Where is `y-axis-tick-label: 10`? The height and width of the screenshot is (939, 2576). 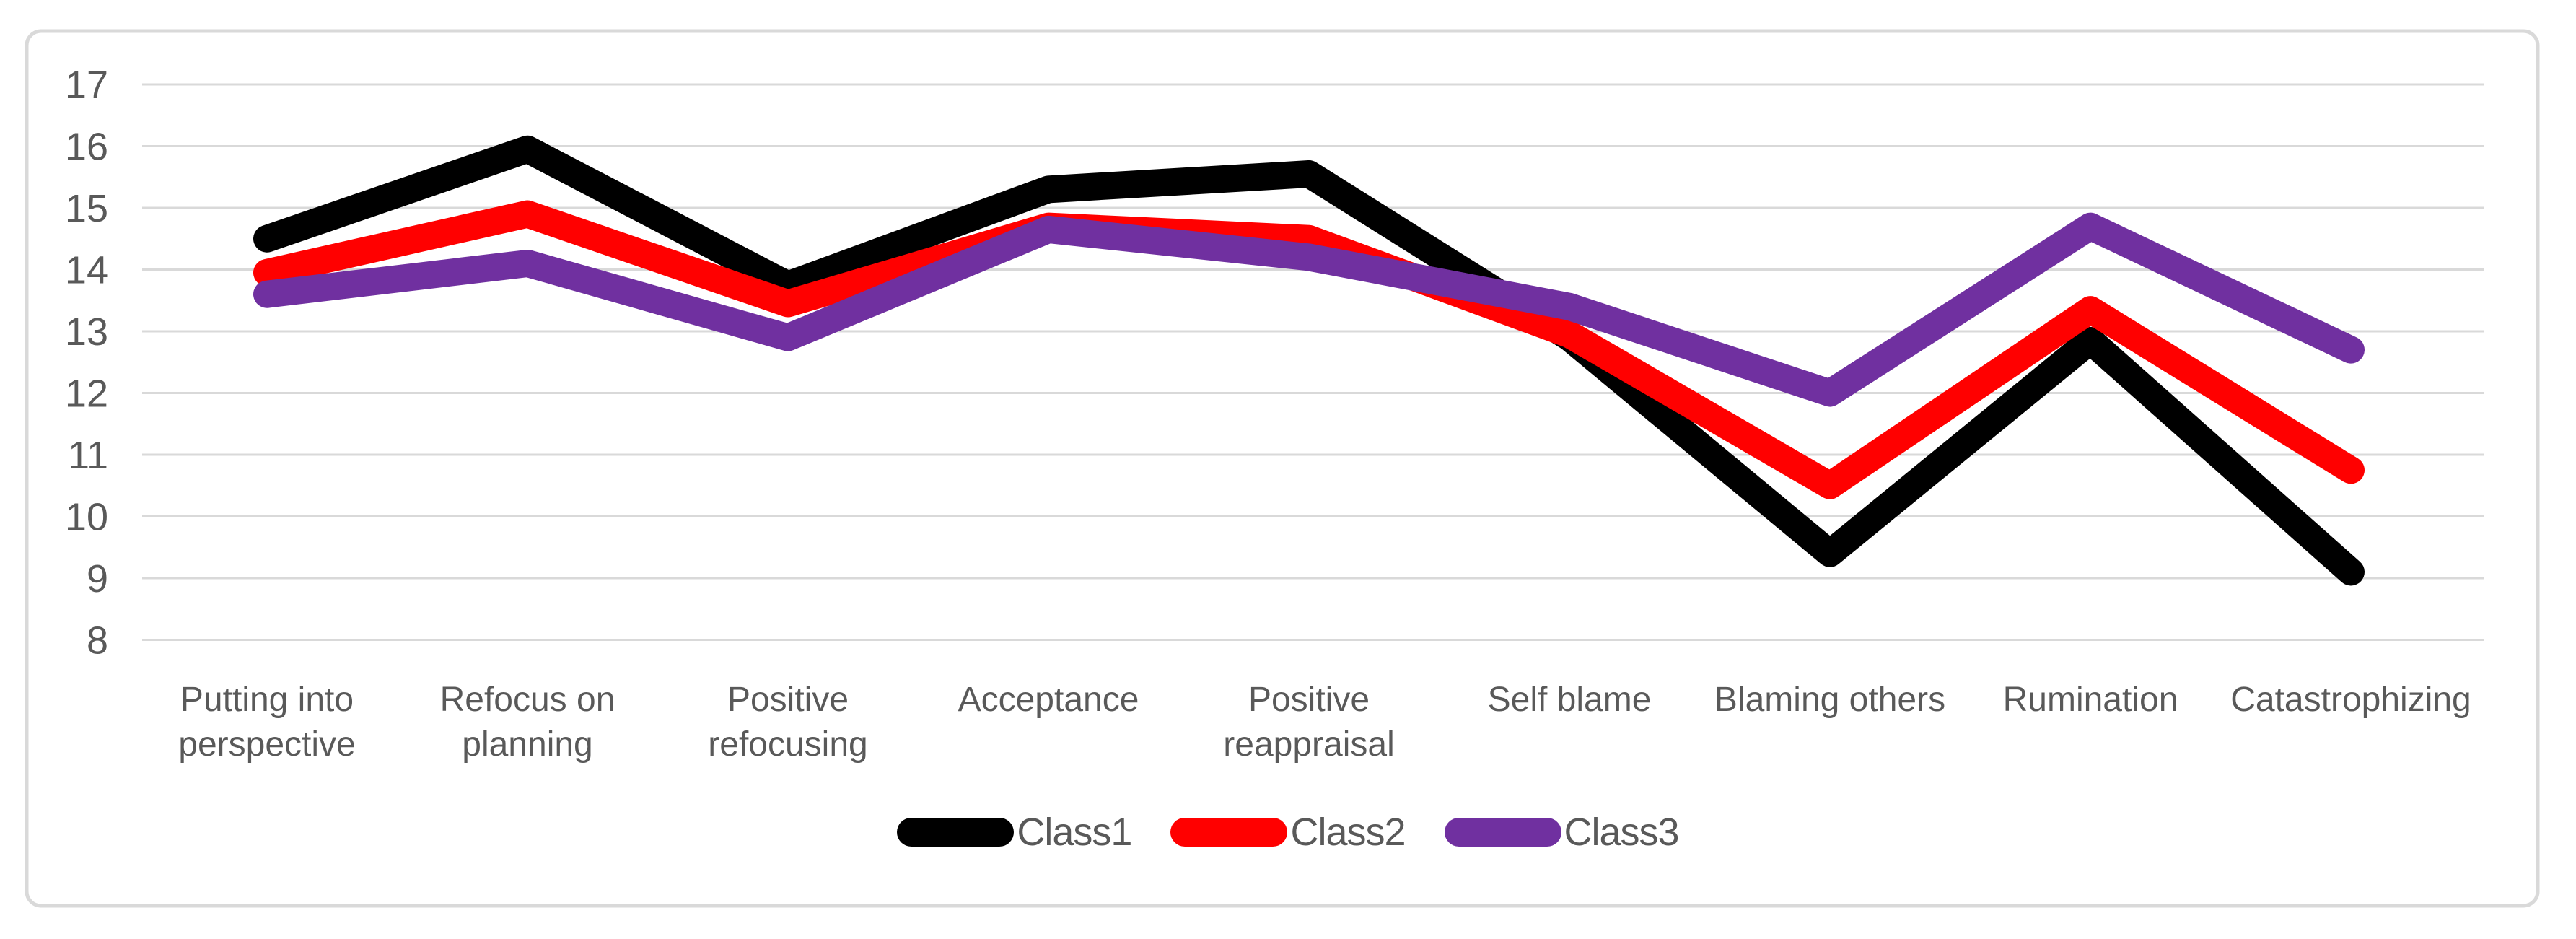 y-axis-tick-label: 10 is located at coordinates (86, 517).